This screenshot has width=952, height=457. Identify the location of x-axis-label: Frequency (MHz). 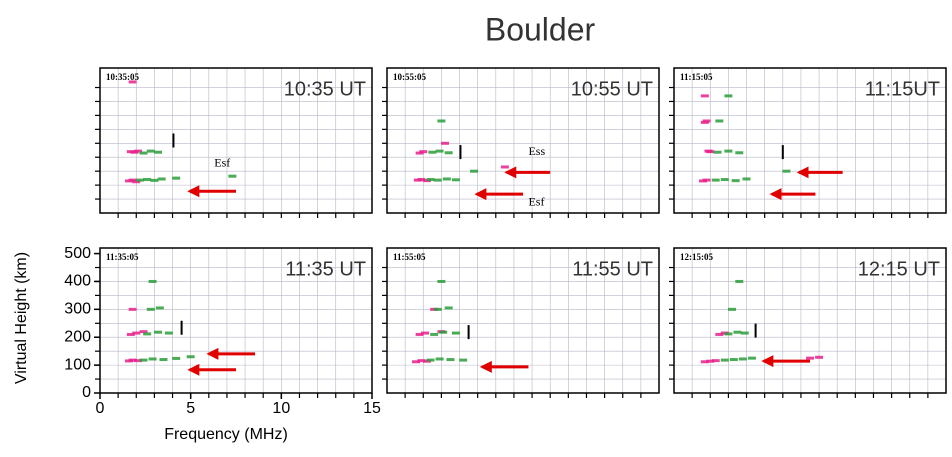
(226, 434).